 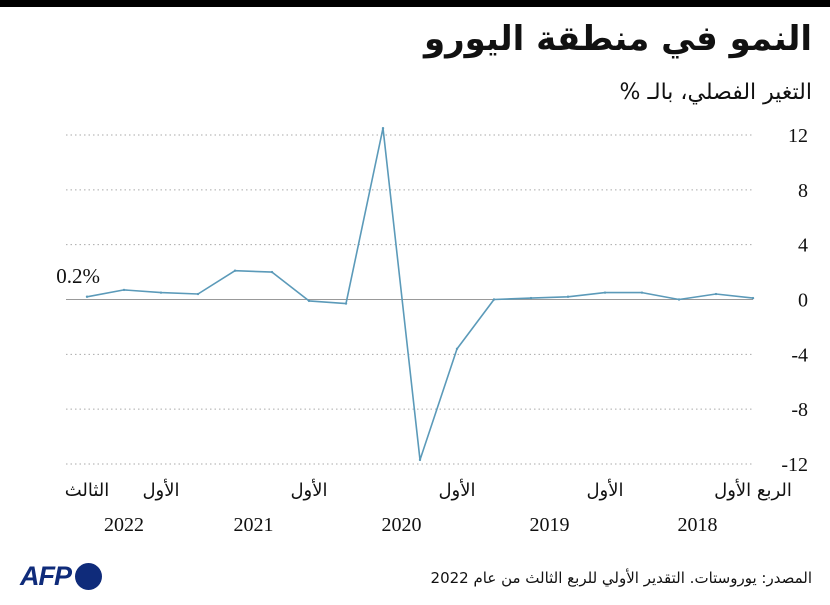 What do you see at coordinates (715, 92) in the screenshot?
I see `chart-subtitle: التغير الفصلي، بالـ %` at bounding box center [715, 92].